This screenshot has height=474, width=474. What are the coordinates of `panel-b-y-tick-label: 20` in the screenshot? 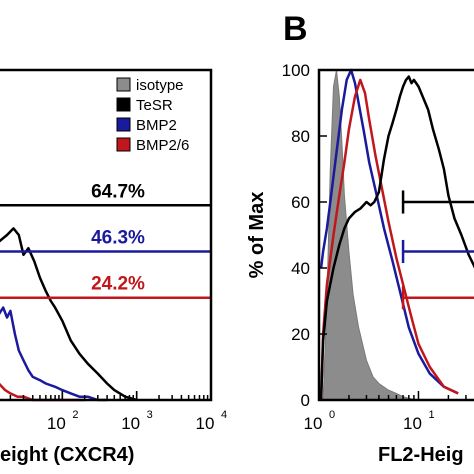 It's located at (300, 334).